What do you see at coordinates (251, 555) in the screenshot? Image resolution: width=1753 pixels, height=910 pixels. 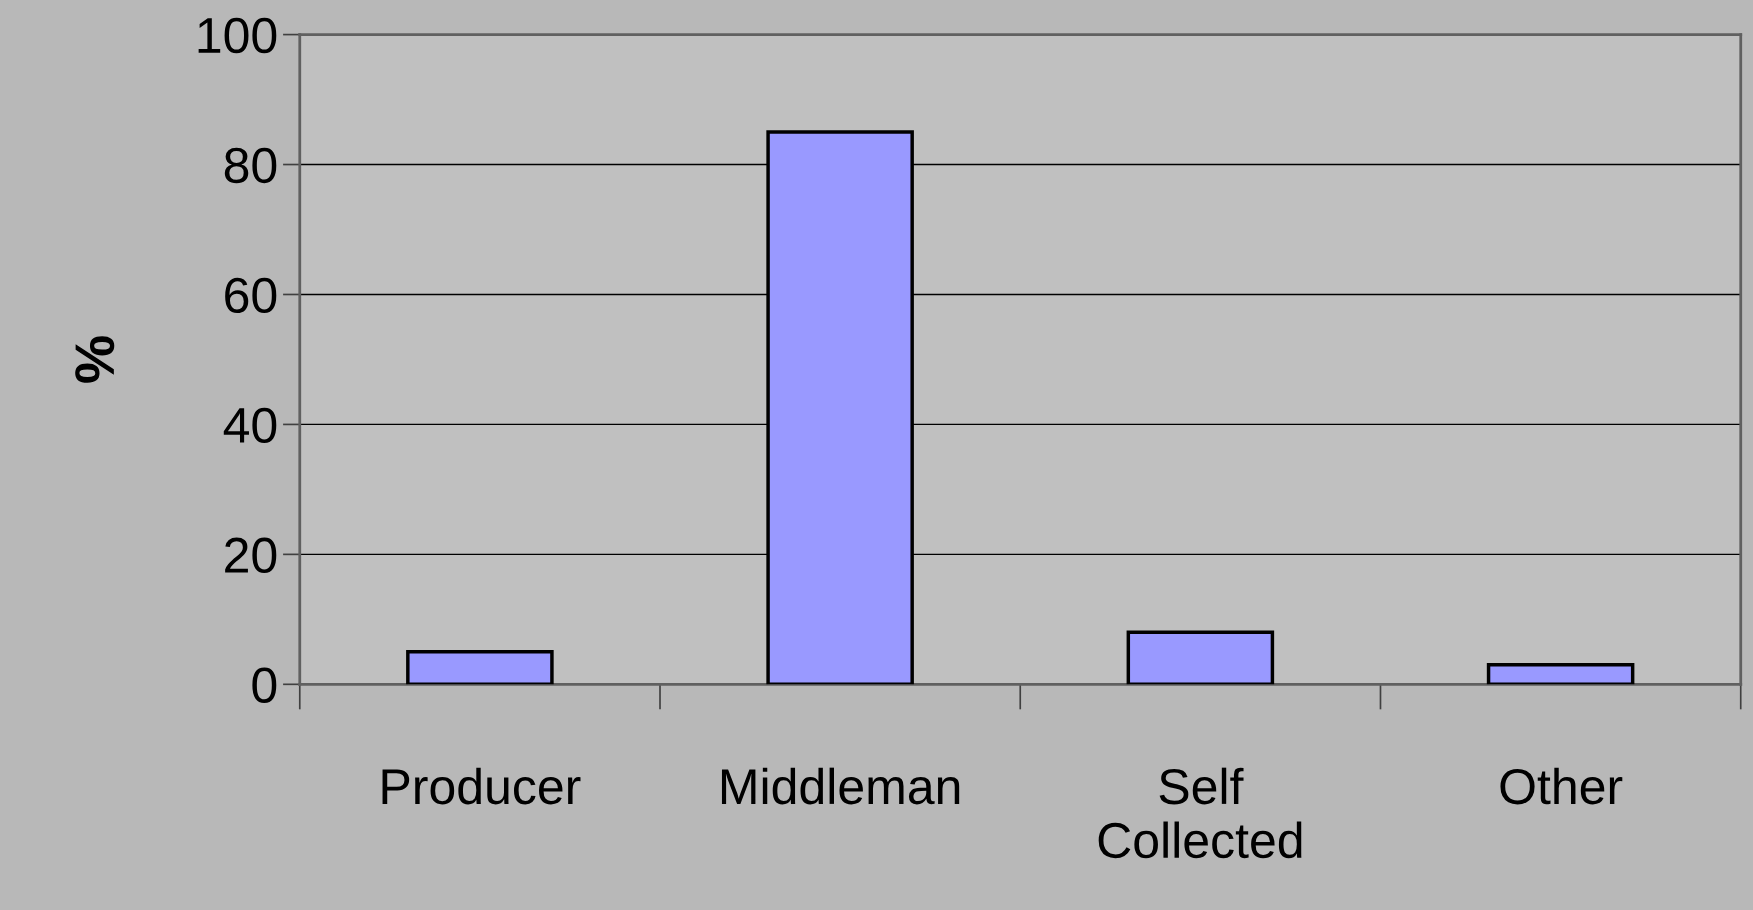 I see `y-tick-label: 20` at bounding box center [251, 555].